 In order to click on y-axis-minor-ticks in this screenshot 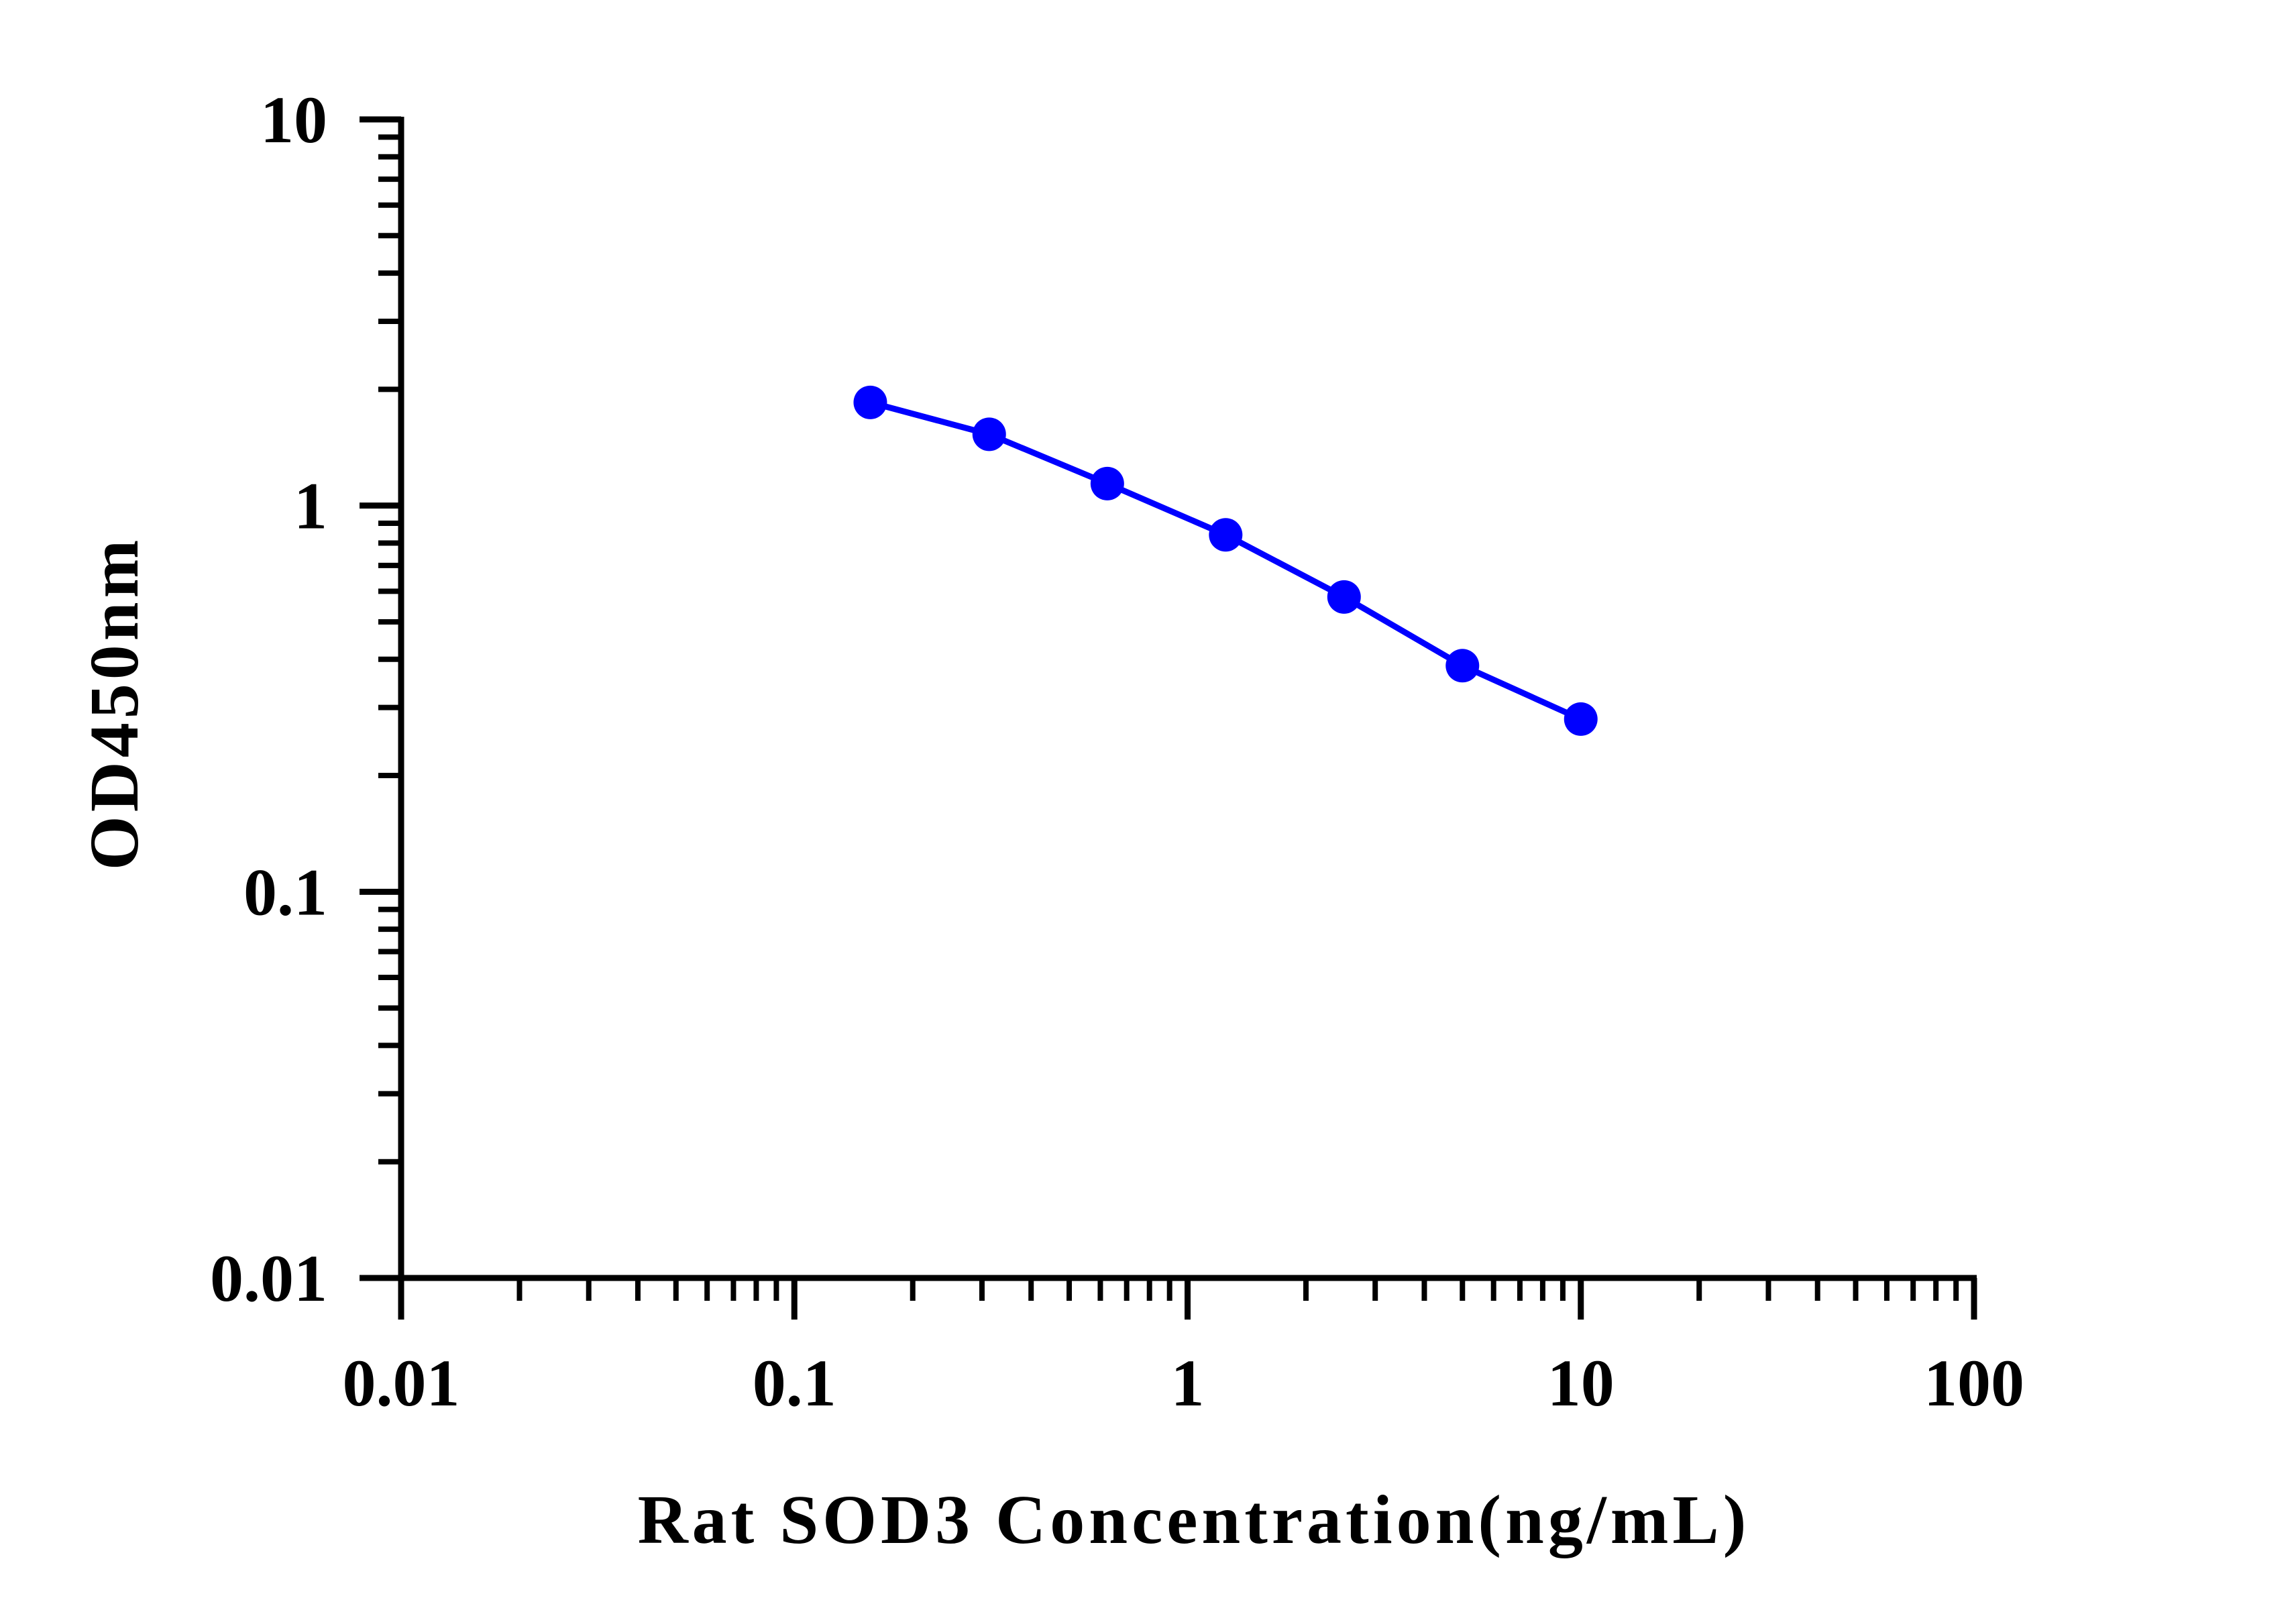, I will do `click(389, 649)`.